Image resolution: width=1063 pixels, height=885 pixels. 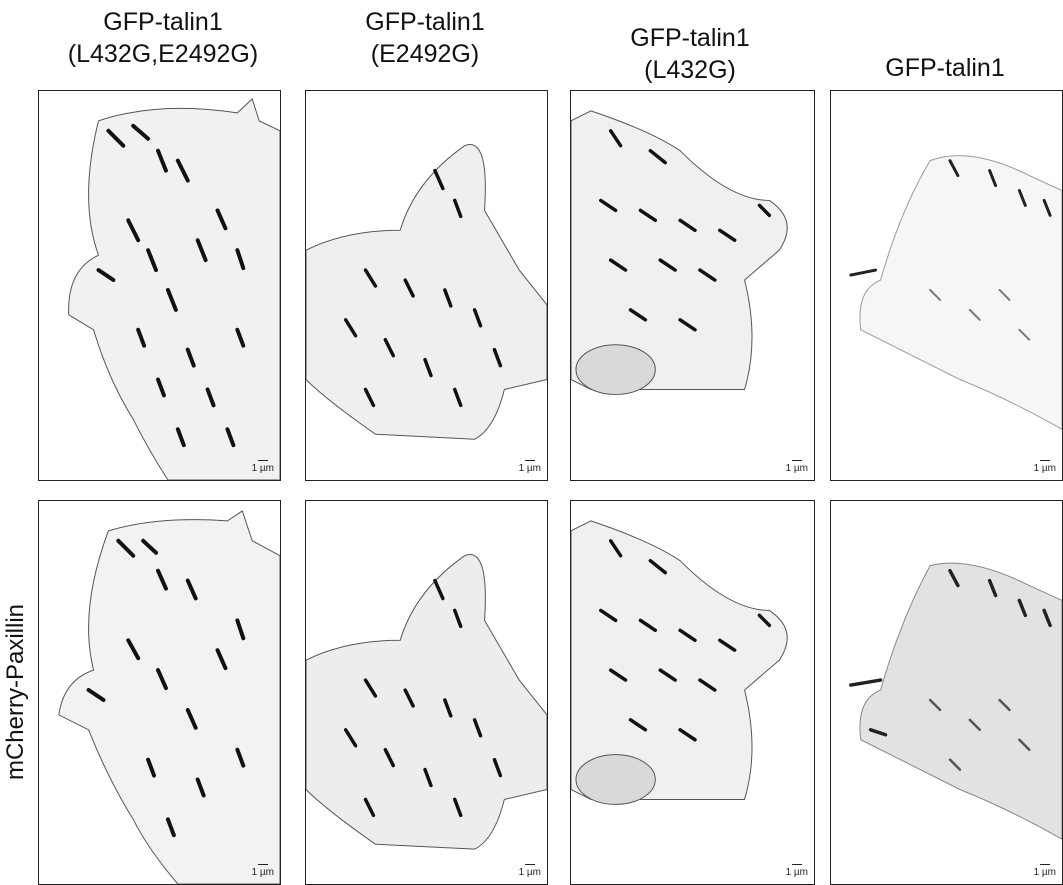 I want to click on micrograph-paxillin-wt: 1 µm, so click(x=946, y=692).